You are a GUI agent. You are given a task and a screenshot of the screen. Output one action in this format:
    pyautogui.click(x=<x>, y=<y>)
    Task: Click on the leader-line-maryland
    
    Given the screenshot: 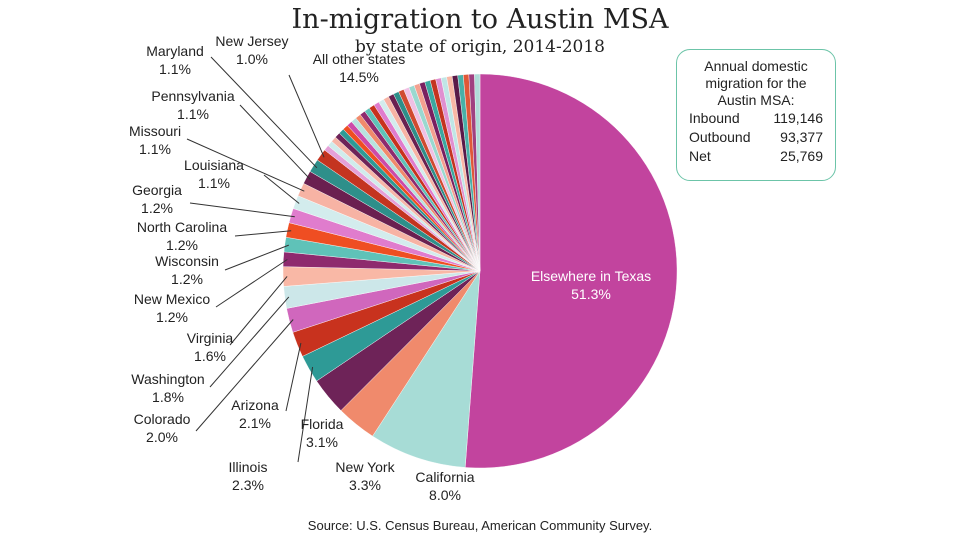 What is the action you would take?
    pyautogui.click(x=264, y=112)
    